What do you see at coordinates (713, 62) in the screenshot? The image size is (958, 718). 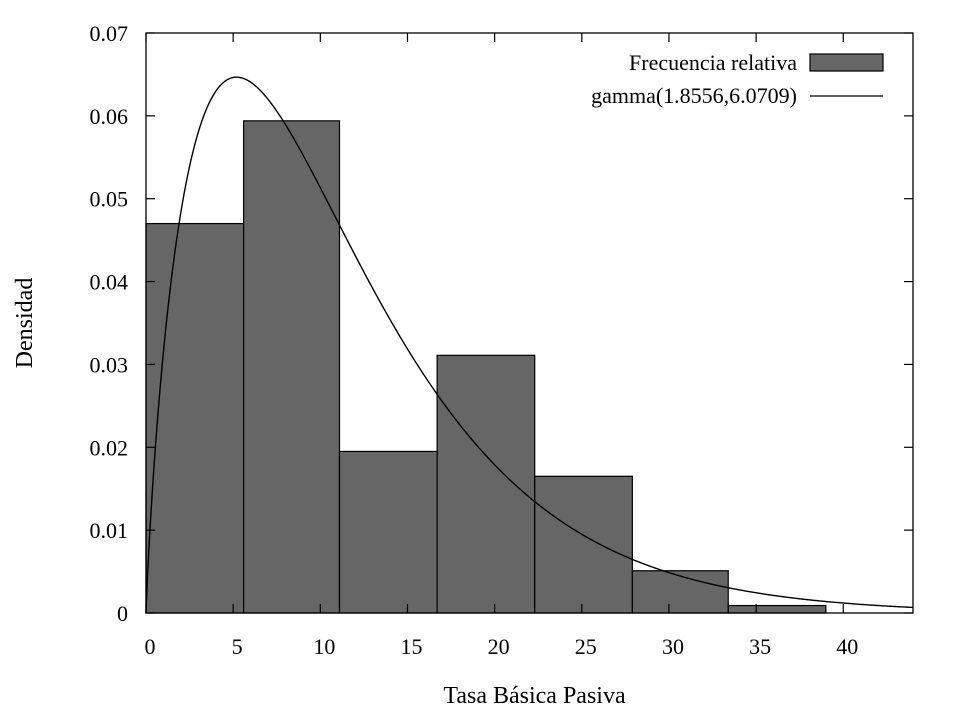 I see `legend-label-histogram: Frecuencia relativa` at bounding box center [713, 62].